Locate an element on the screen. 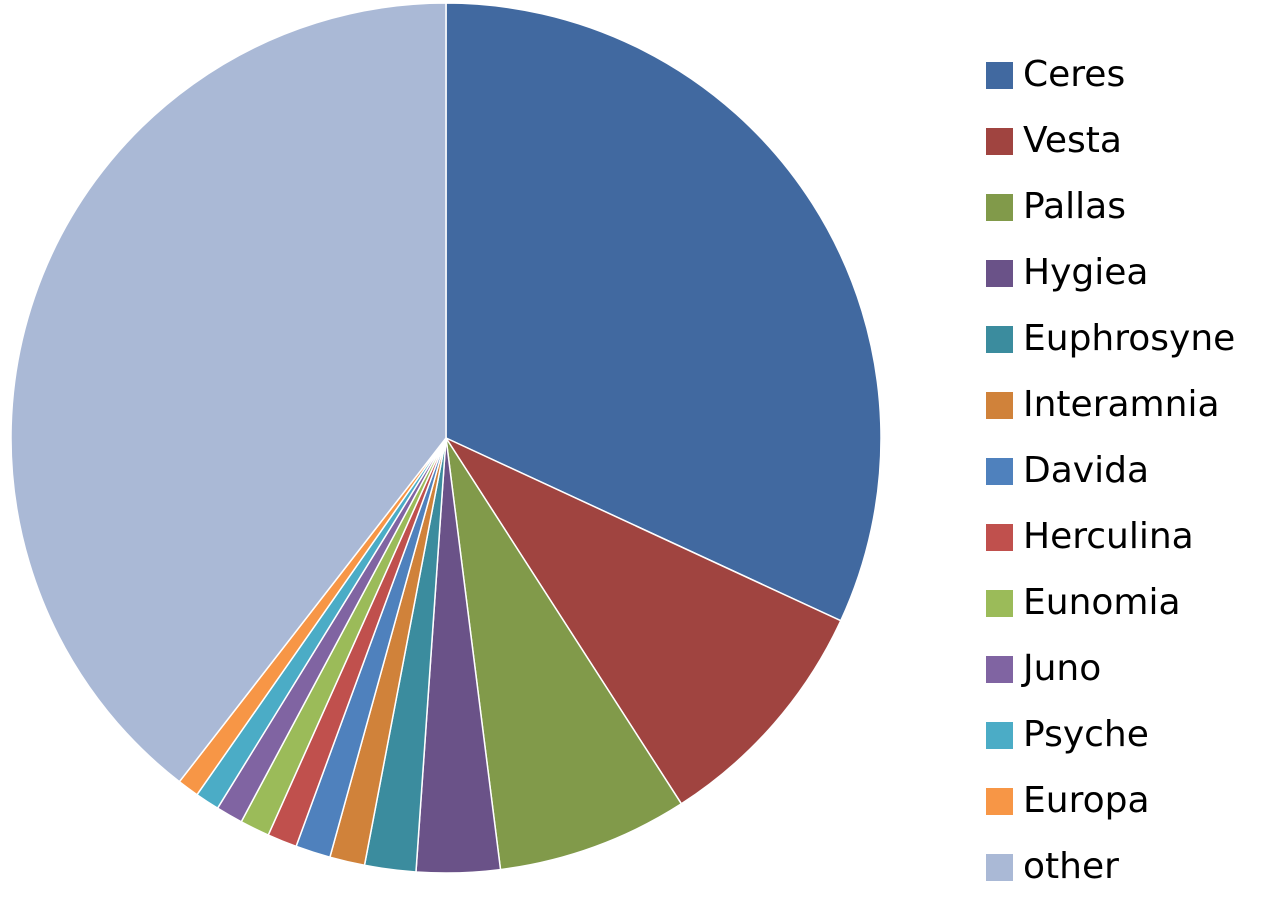 This screenshot has width=1267, height=900. legend-item-other: other is located at coordinates (1110, 867).